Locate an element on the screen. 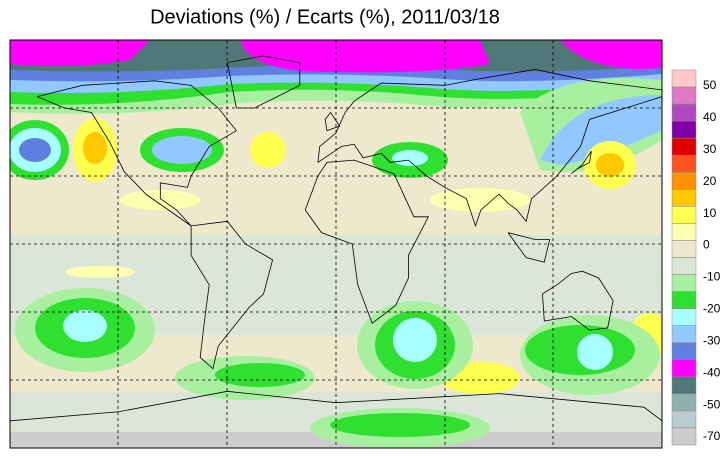  map-title: Deviations (%) / Ecarts (%), 2011/03/18 is located at coordinates (325, 17).